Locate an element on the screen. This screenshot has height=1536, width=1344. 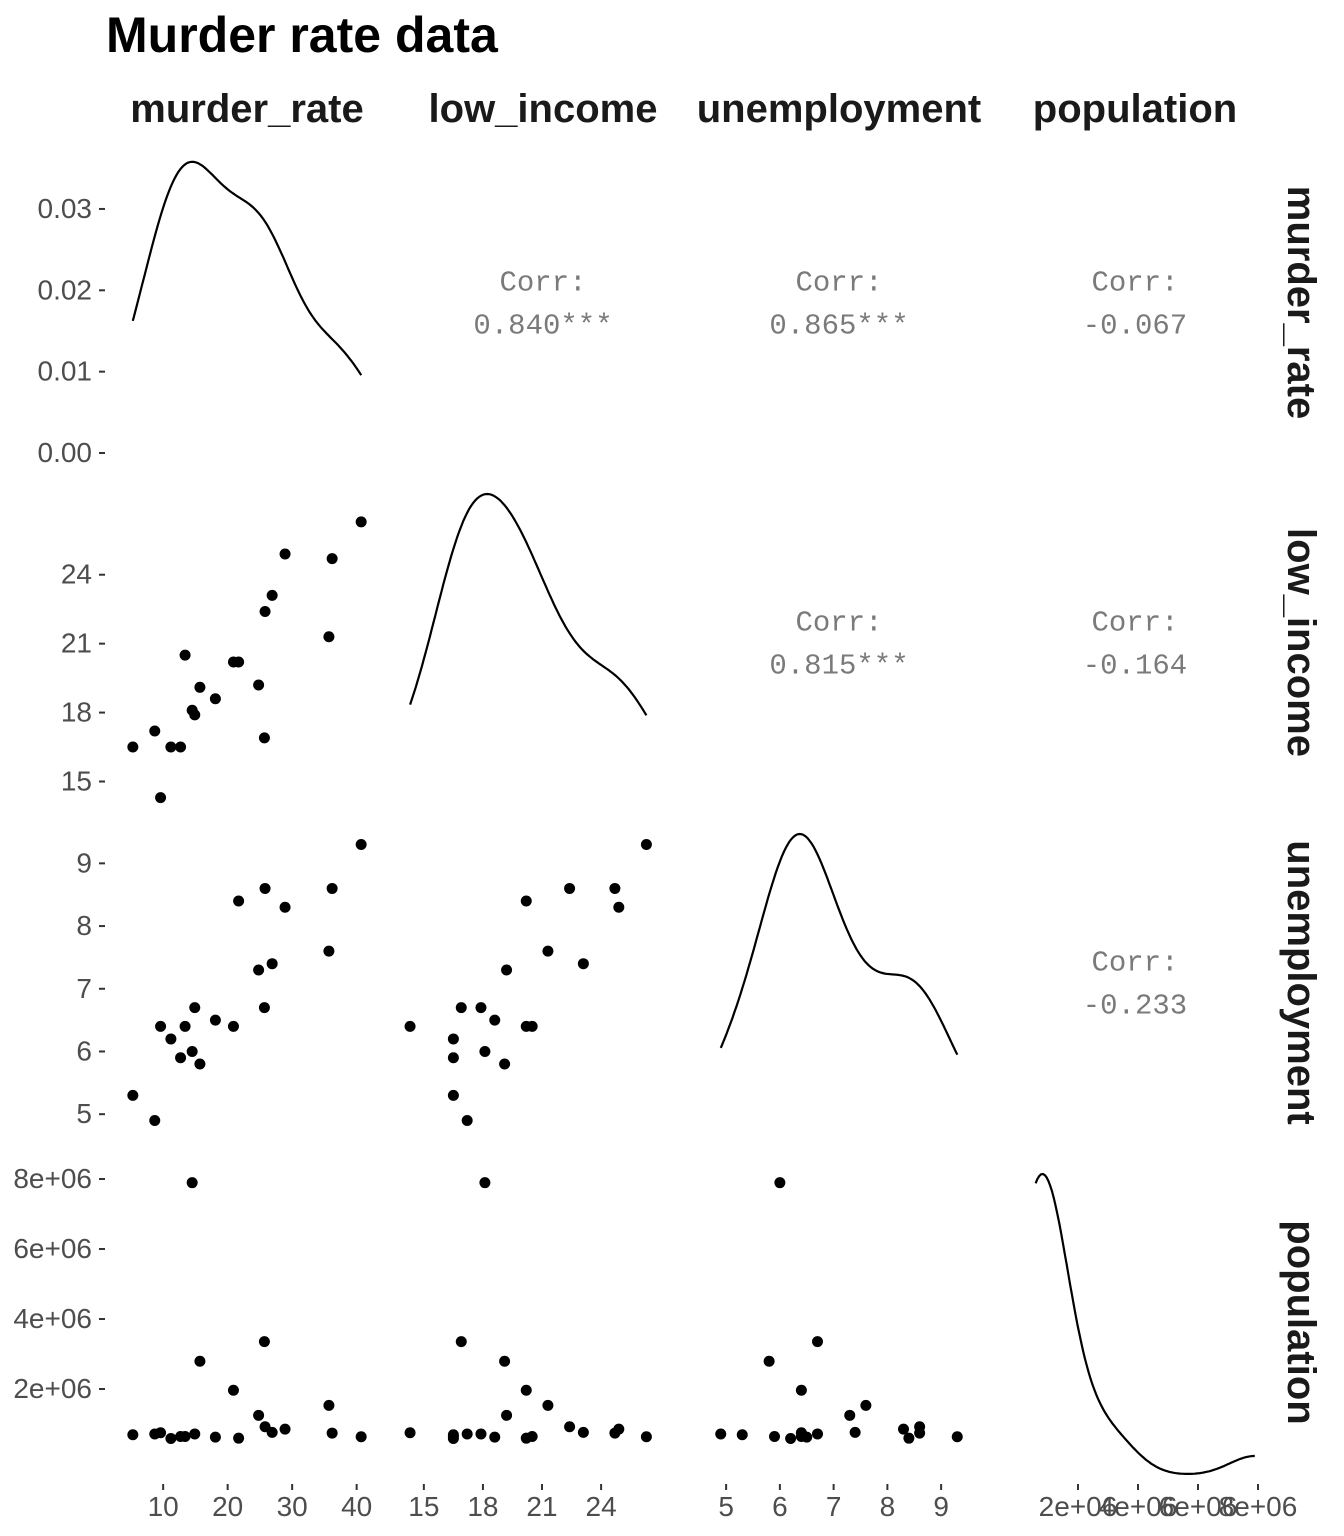
y-tick-label: 2e+06 is located at coordinates (52, 1388).